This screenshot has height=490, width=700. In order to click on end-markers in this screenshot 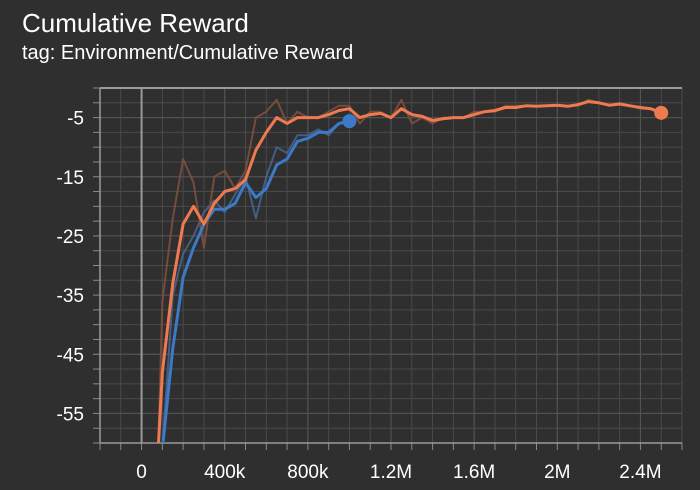, I will do `click(505, 117)`.